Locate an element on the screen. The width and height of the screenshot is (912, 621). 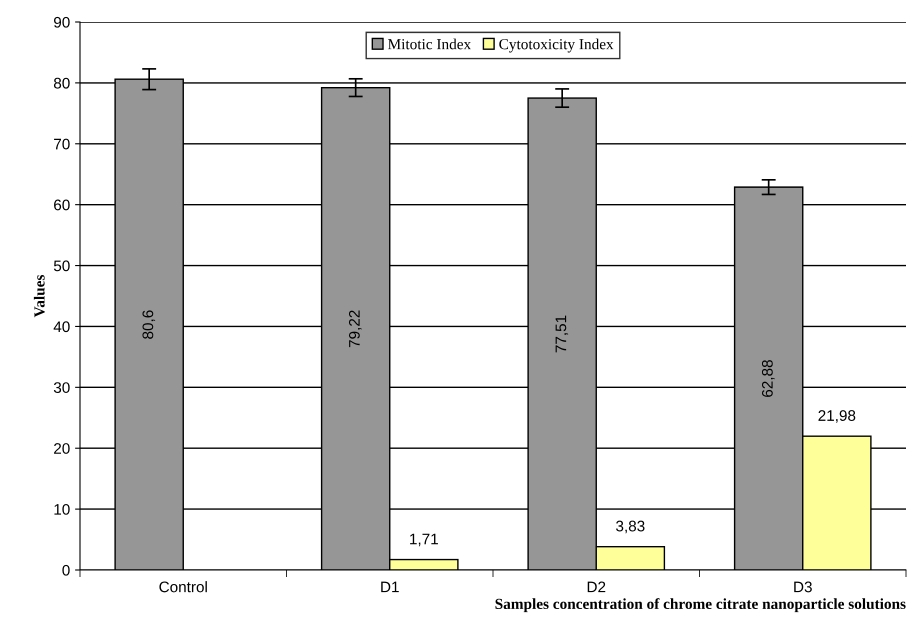
x-tick-label: D3 is located at coordinates (803, 587).